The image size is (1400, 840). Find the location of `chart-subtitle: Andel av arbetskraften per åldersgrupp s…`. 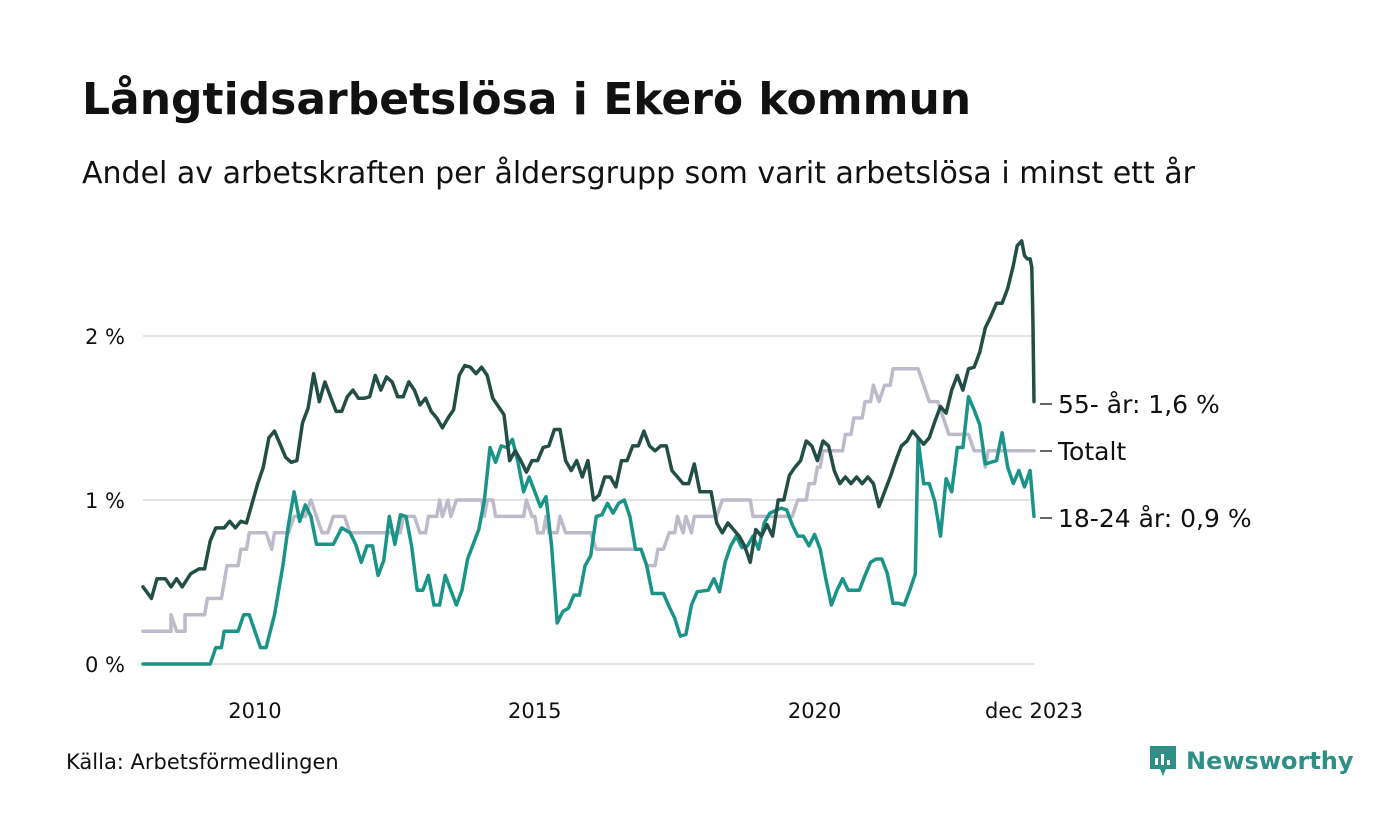

chart-subtitle: Andel av arbetskraften per åldersgrupp s… is located at coordinates (638, 173).